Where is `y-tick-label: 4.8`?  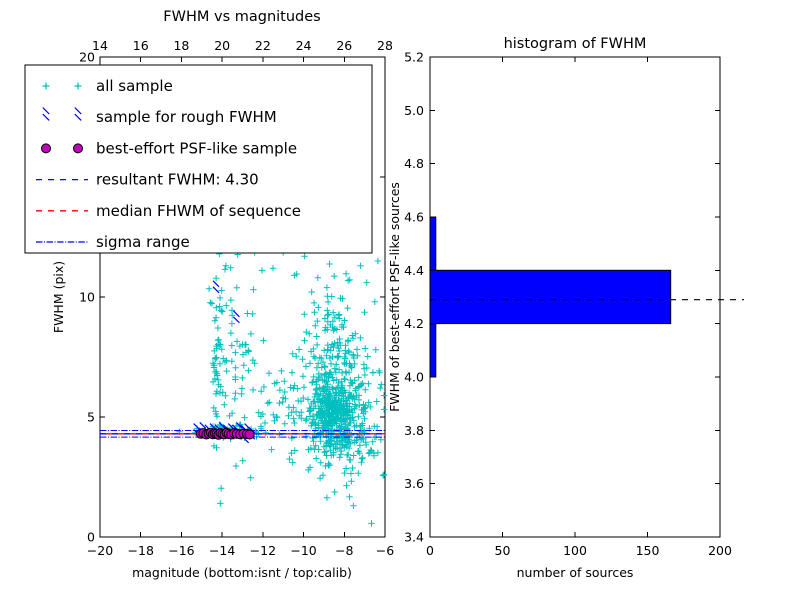
y-tick-label: 4.8 is located at coordinates (414, 163).